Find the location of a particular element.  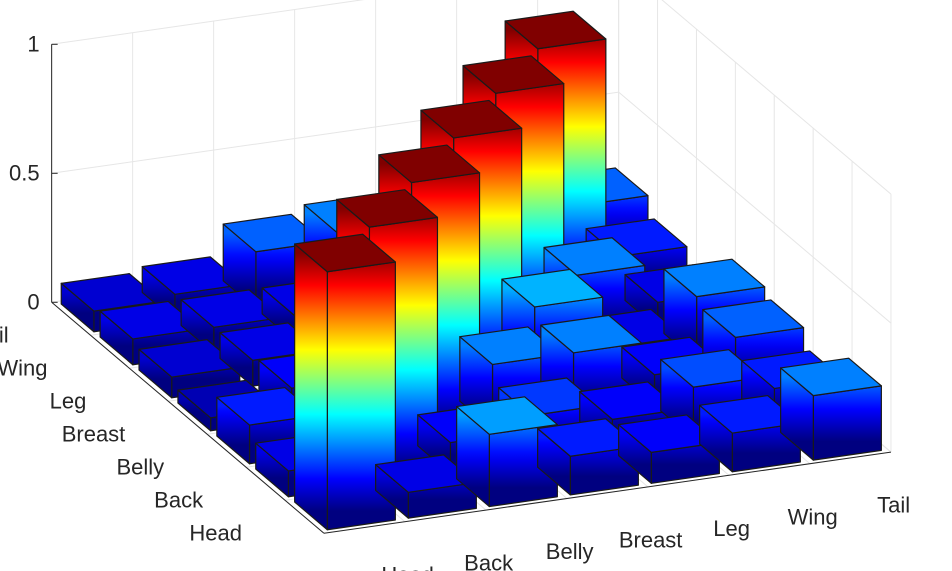

x-tick-label: Wing is located at coordinates (813, 516).